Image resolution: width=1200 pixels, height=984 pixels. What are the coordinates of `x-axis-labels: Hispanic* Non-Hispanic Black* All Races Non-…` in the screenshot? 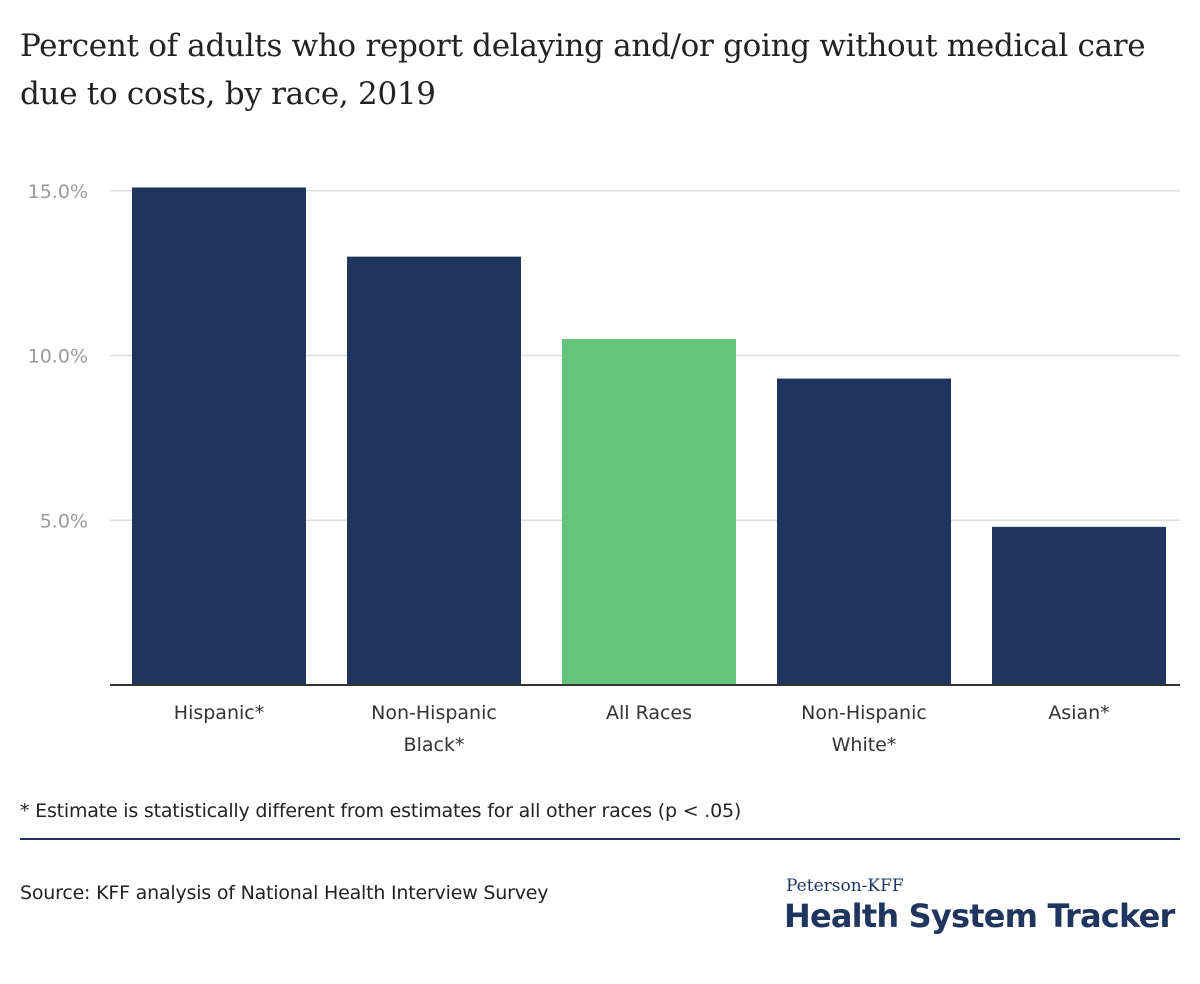 It's located at (642, 729).